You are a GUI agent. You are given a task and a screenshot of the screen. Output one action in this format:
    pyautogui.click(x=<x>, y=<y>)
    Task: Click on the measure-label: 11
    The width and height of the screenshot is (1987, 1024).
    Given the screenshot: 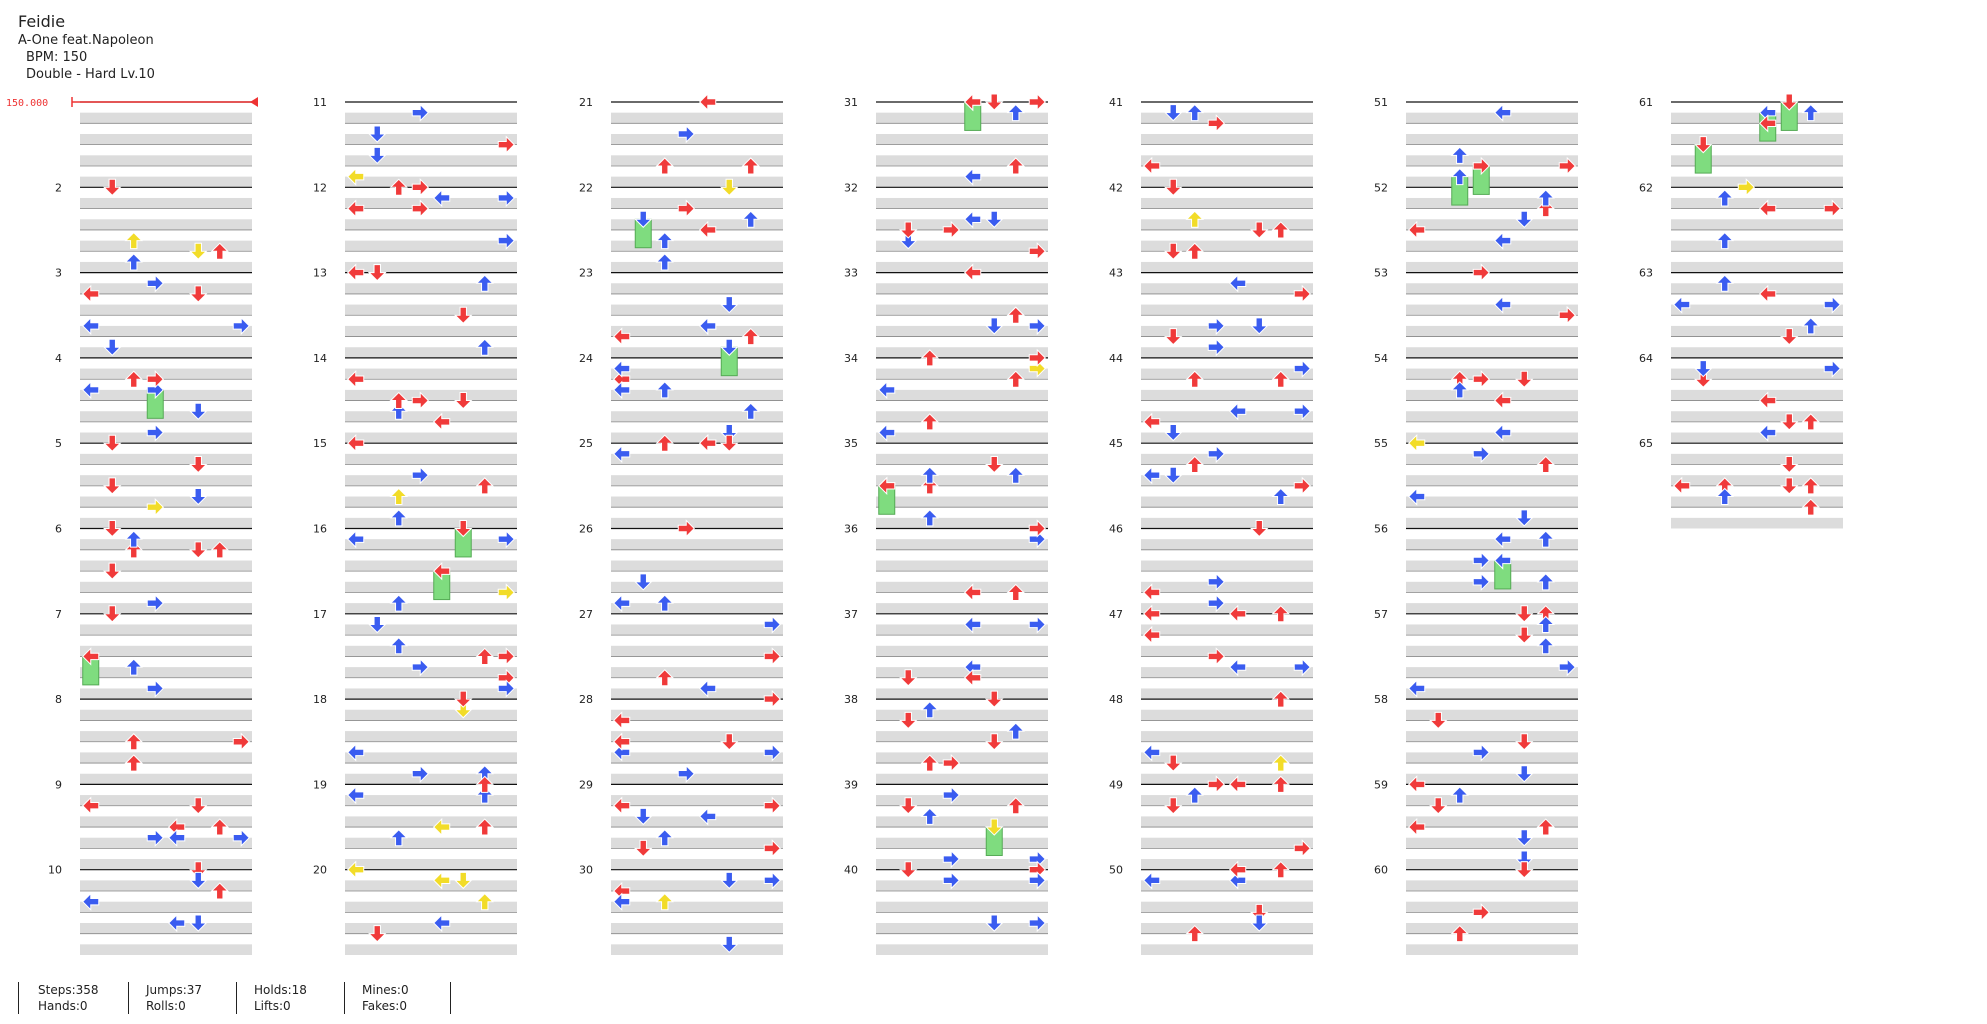 What is the action you would take?
    pyautogui.click(x=320, y=102)
    